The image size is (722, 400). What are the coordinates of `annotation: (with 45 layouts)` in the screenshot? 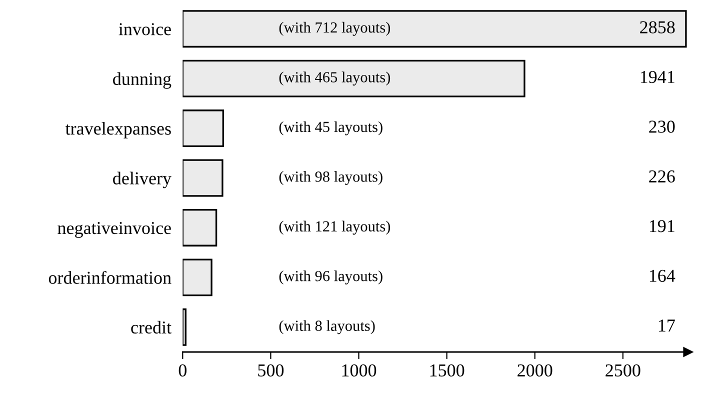 It's located at (330, 128).